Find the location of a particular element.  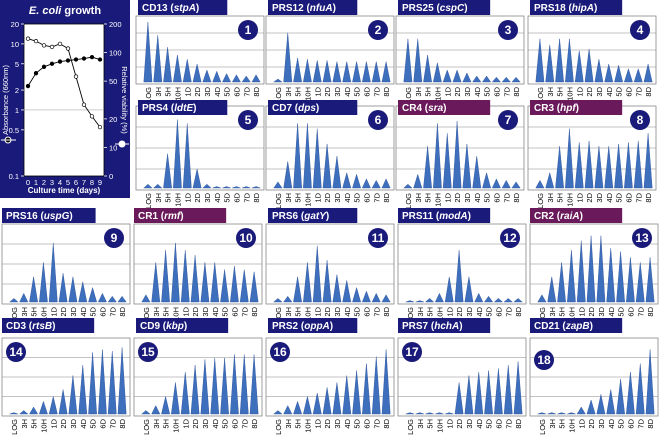

panel-number-badge is located at coordinates (248, 30).